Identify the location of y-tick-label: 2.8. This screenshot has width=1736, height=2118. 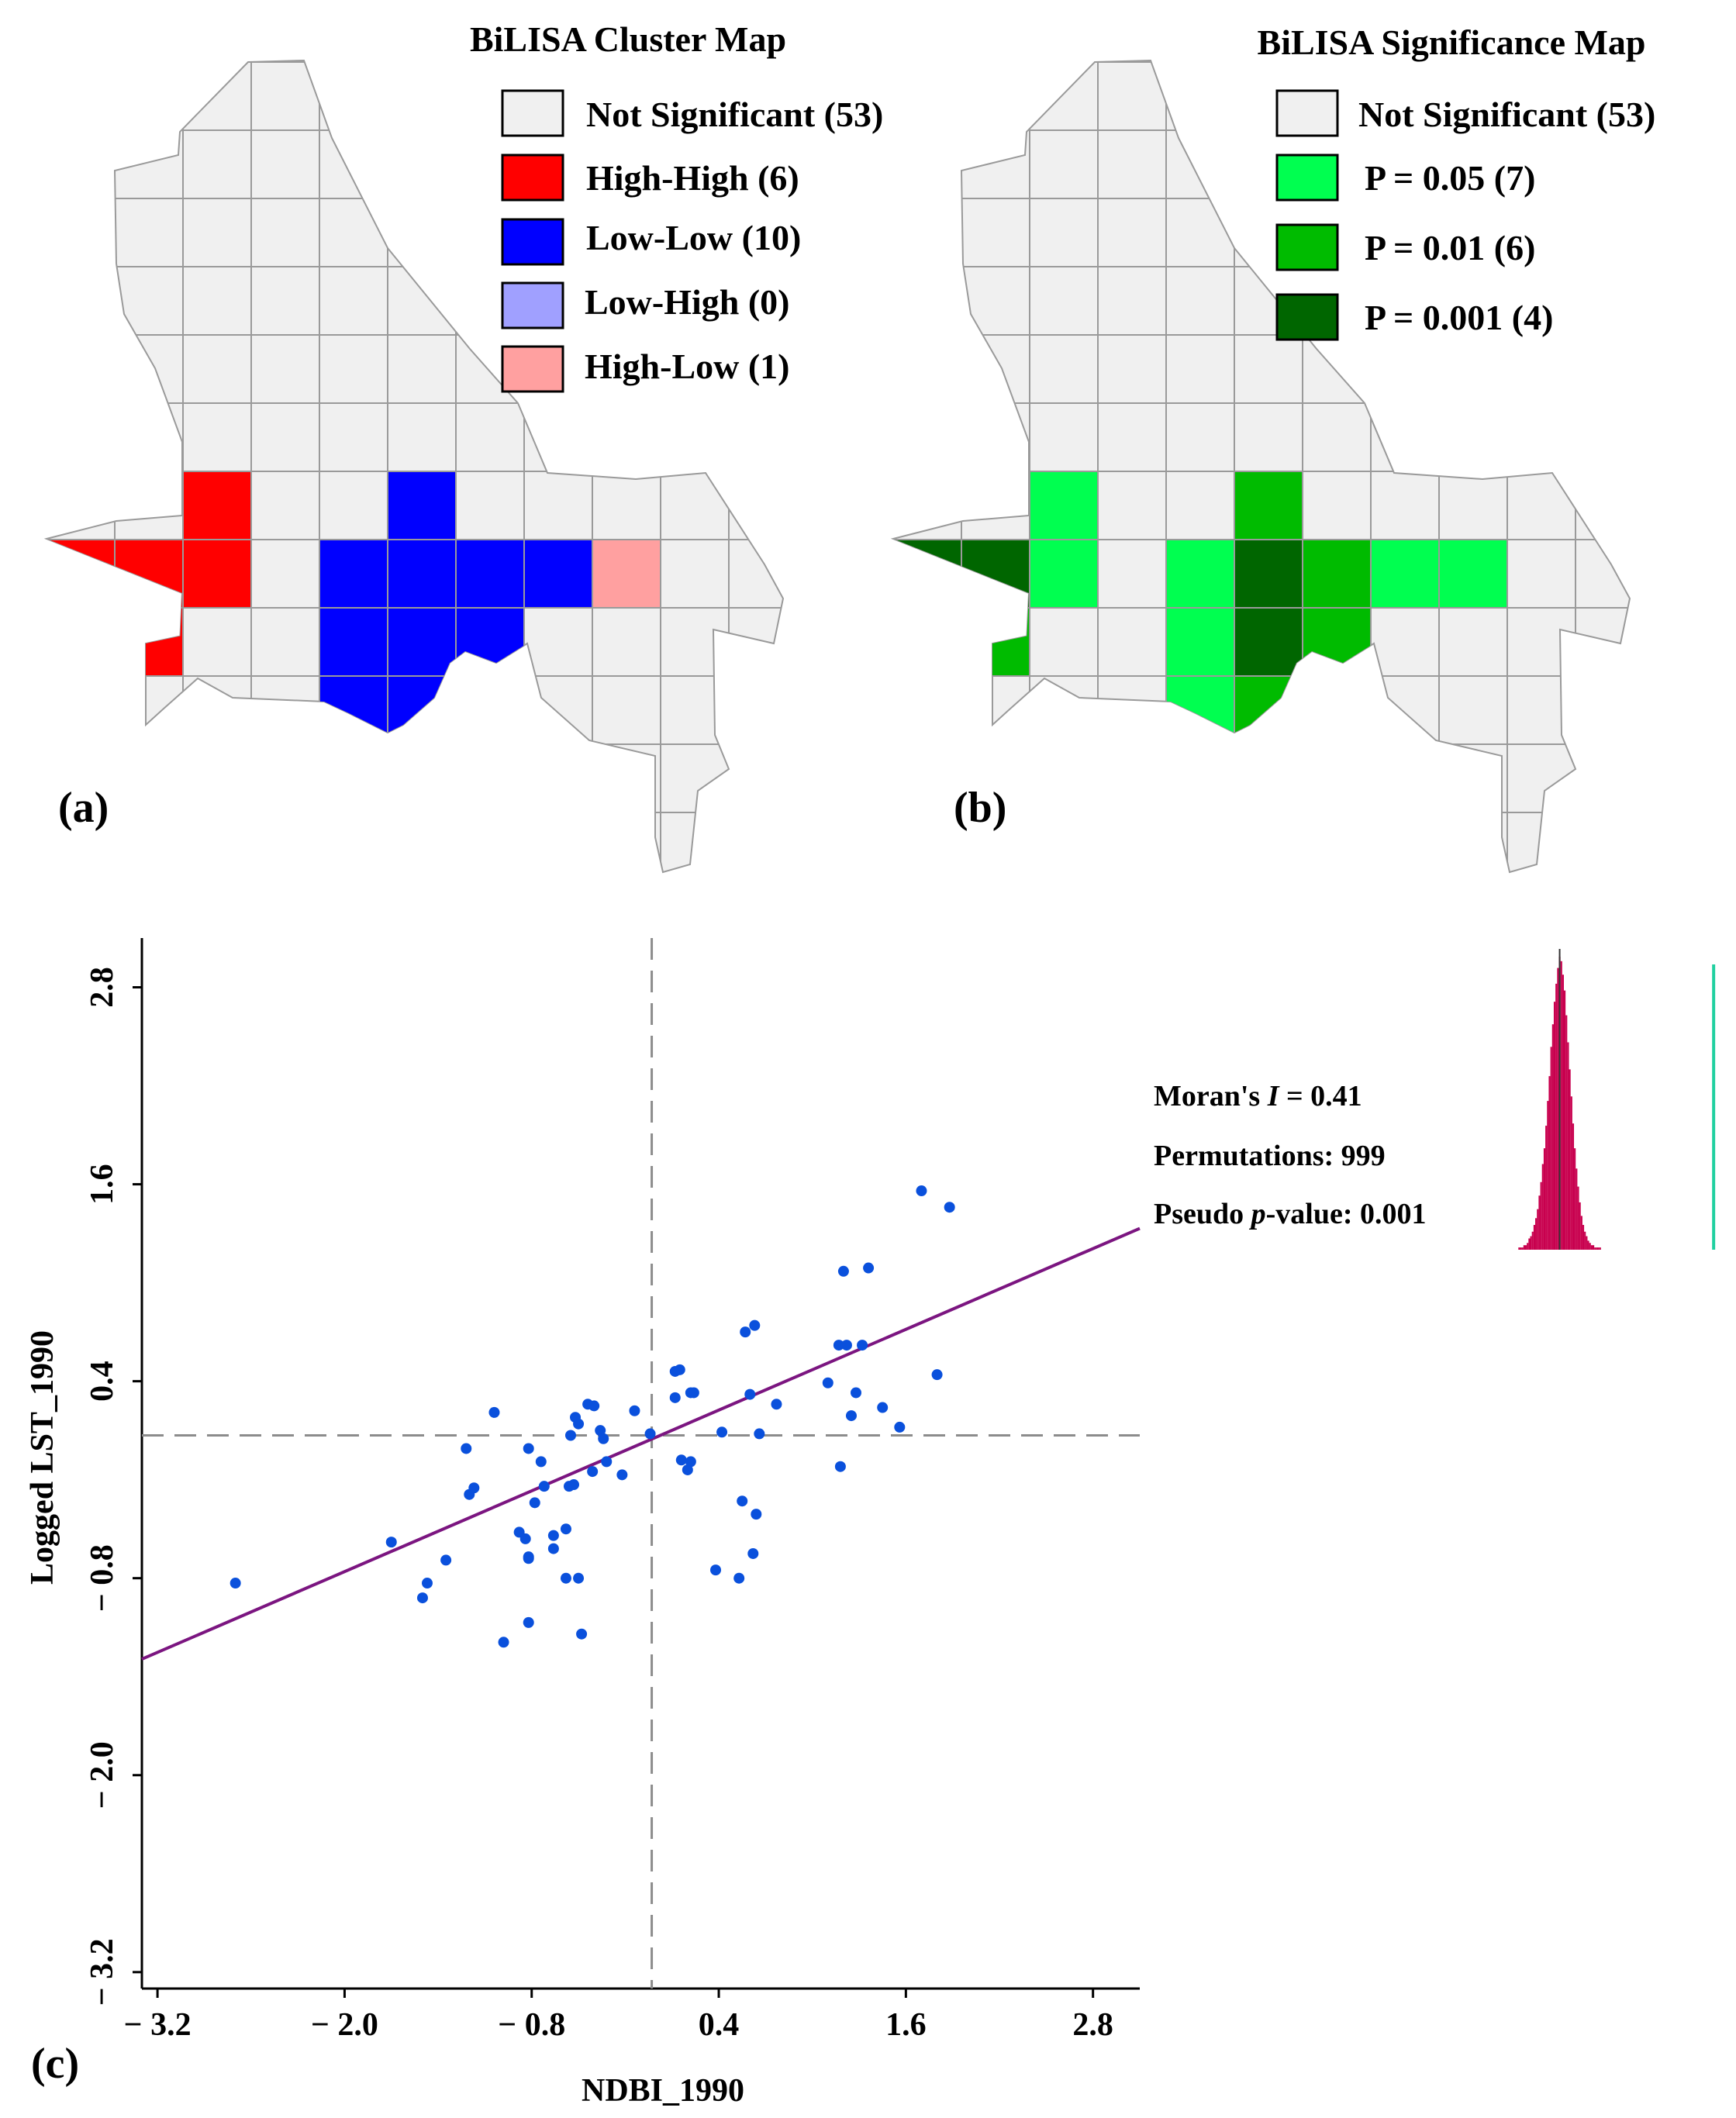
(102, 987).